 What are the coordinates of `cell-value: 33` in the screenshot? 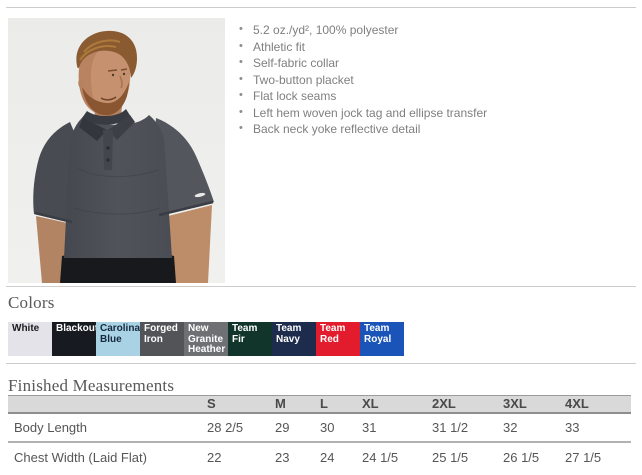 It's located at (598, 427).